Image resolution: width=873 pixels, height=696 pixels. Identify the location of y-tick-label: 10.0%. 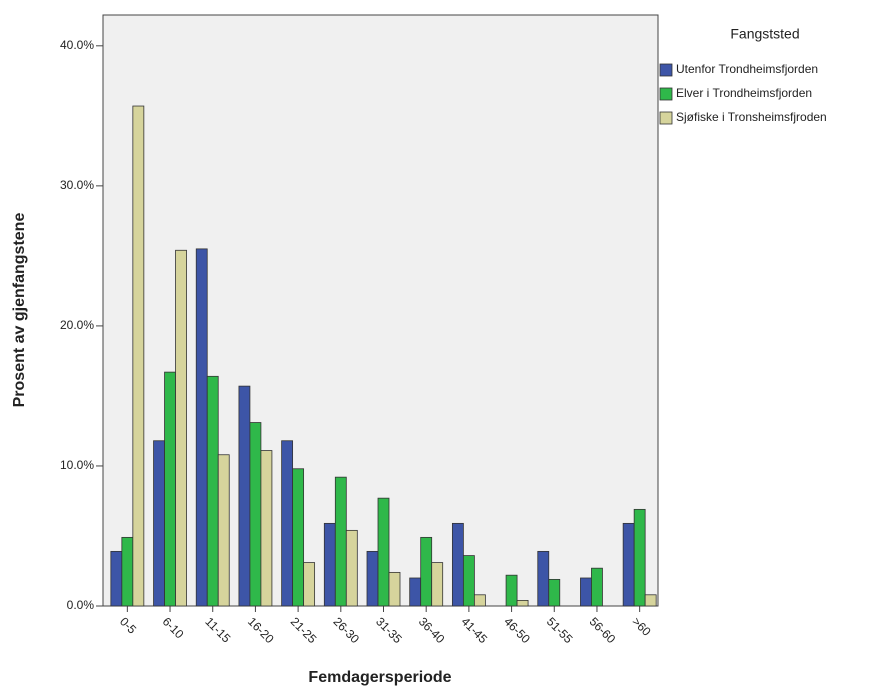
(77, 465).